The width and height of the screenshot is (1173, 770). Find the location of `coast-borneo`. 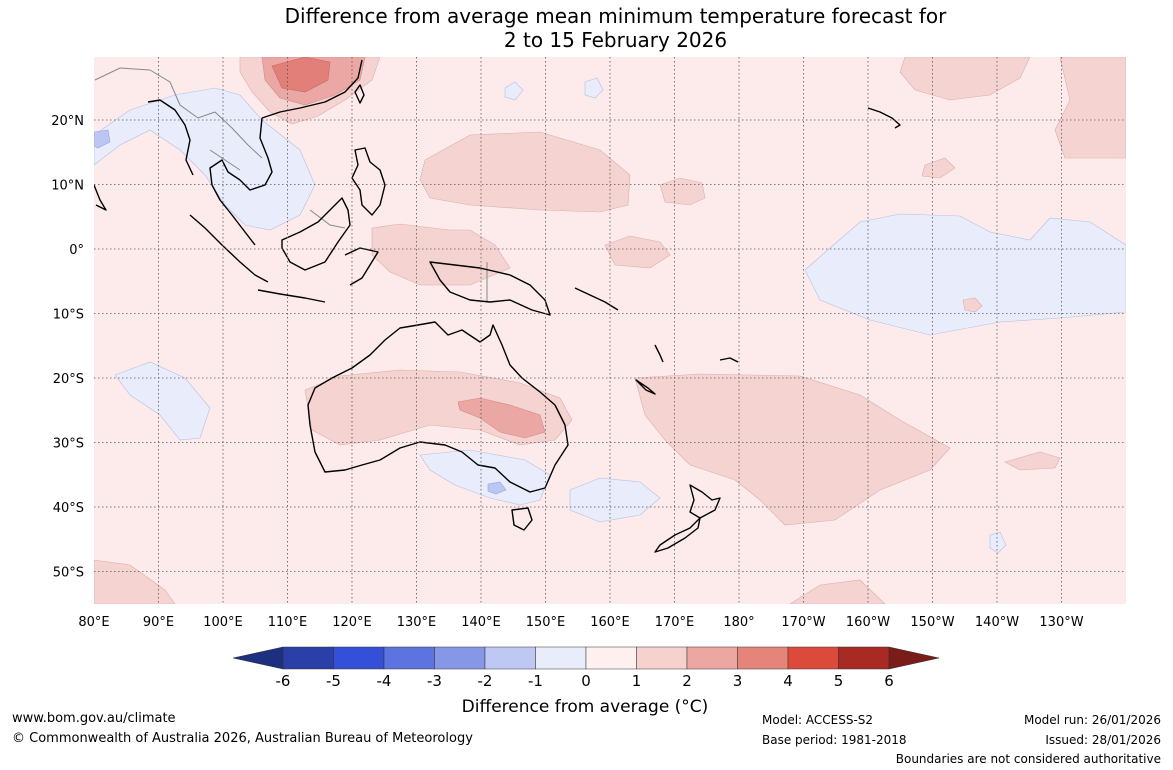

coast-borneo is located at coordinates (316, 234).